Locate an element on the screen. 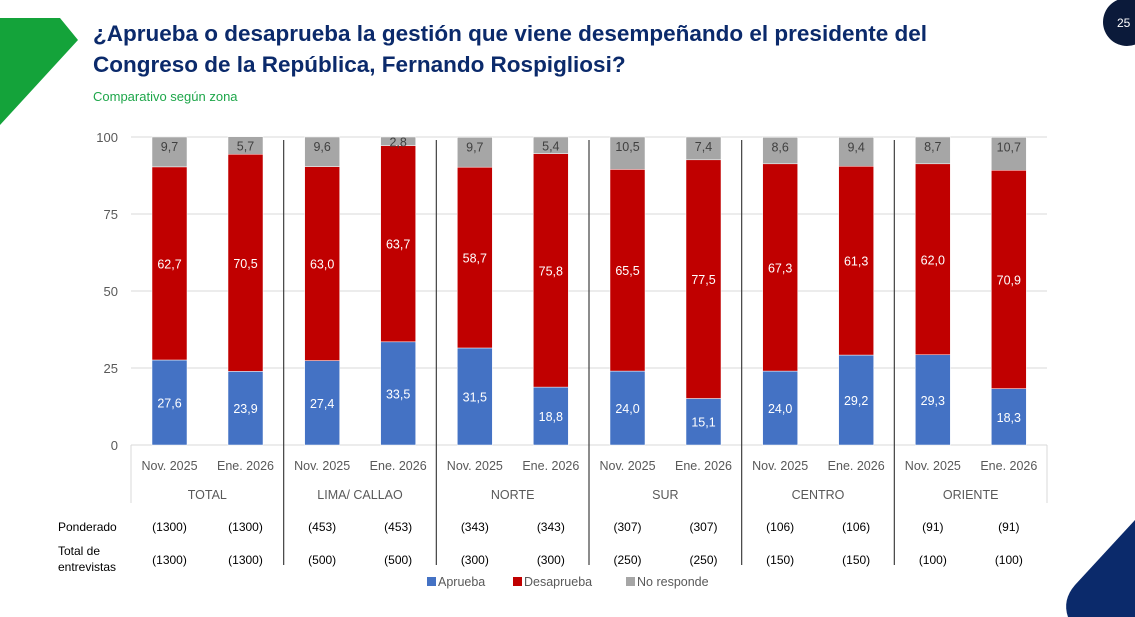  data-label: 5,4 is located at coordinates (550, 146).